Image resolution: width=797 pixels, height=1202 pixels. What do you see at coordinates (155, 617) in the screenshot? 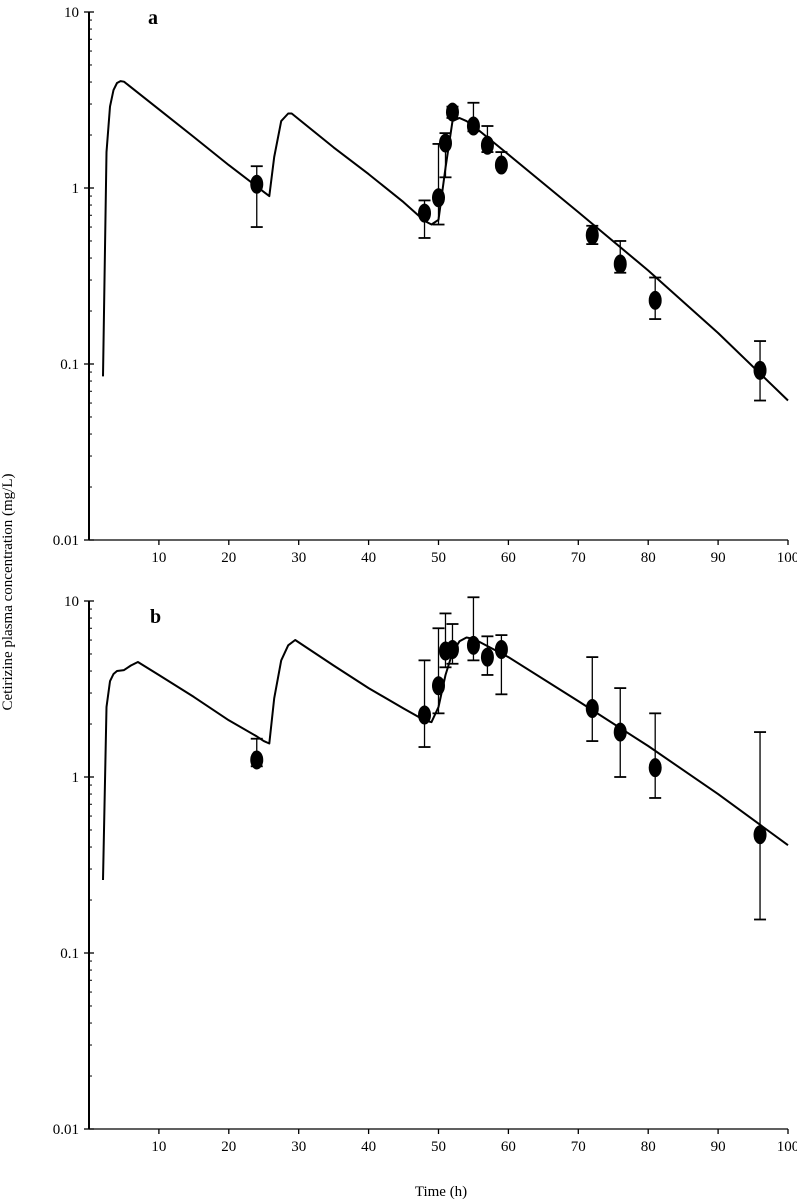
I see `panel-label: b` at bounding box center [155, 617].